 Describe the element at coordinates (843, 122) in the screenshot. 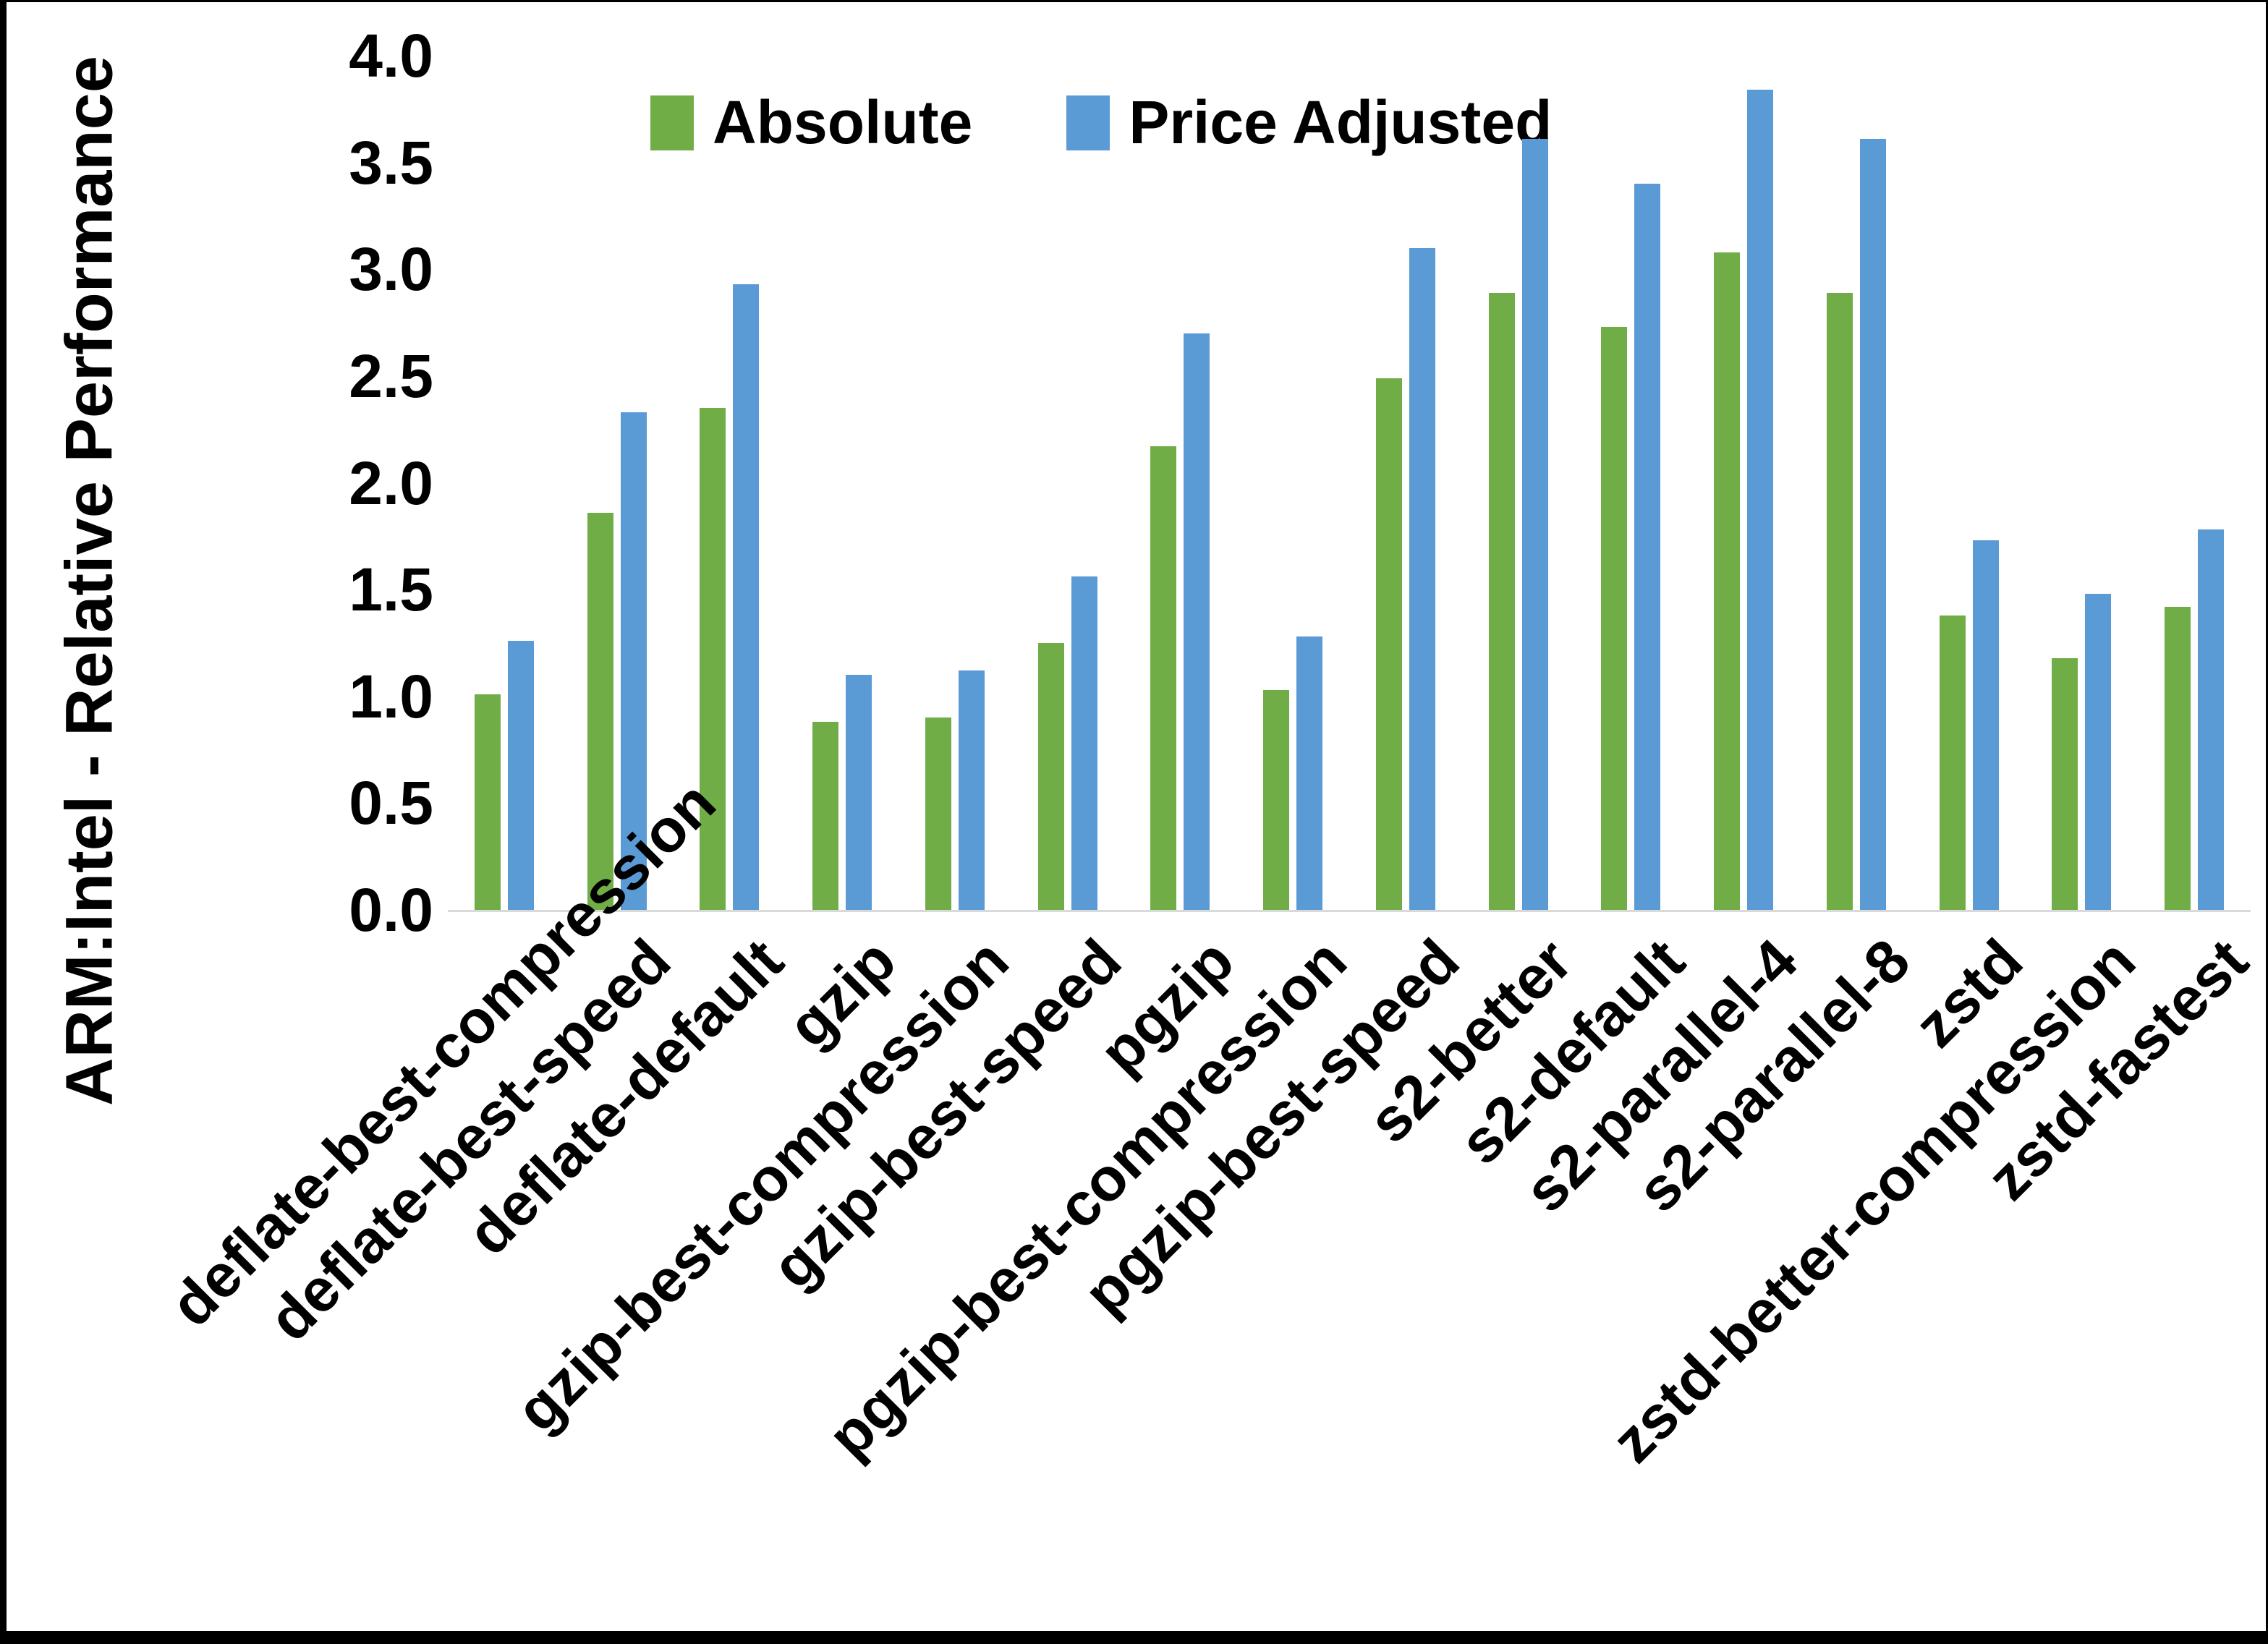

I see `legend-label-absolute: Absolute` at that location.